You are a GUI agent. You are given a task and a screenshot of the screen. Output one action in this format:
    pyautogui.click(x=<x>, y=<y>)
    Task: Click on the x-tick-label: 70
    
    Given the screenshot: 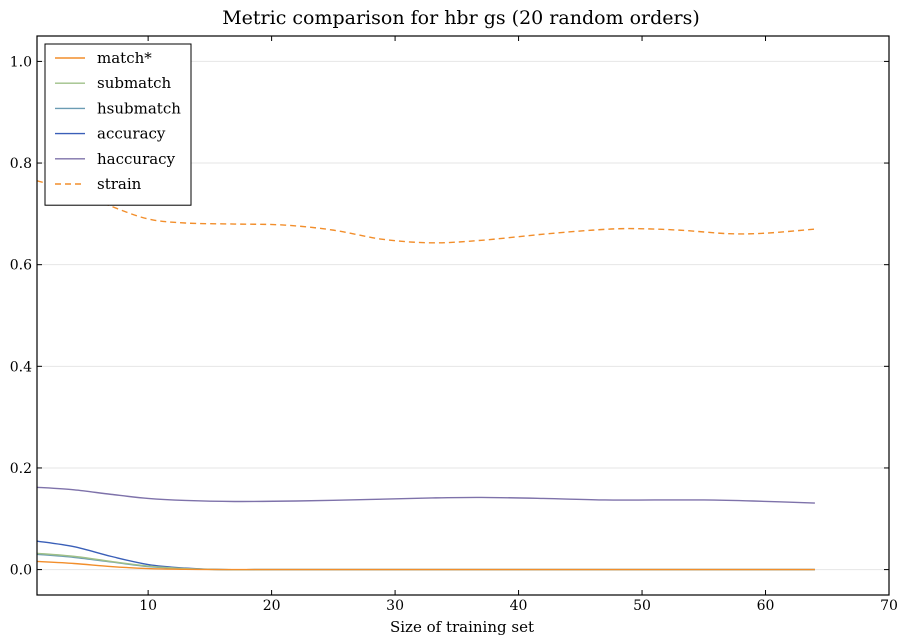 What is the action you would take?
    pyautogui.click(x=889, y=606)
    